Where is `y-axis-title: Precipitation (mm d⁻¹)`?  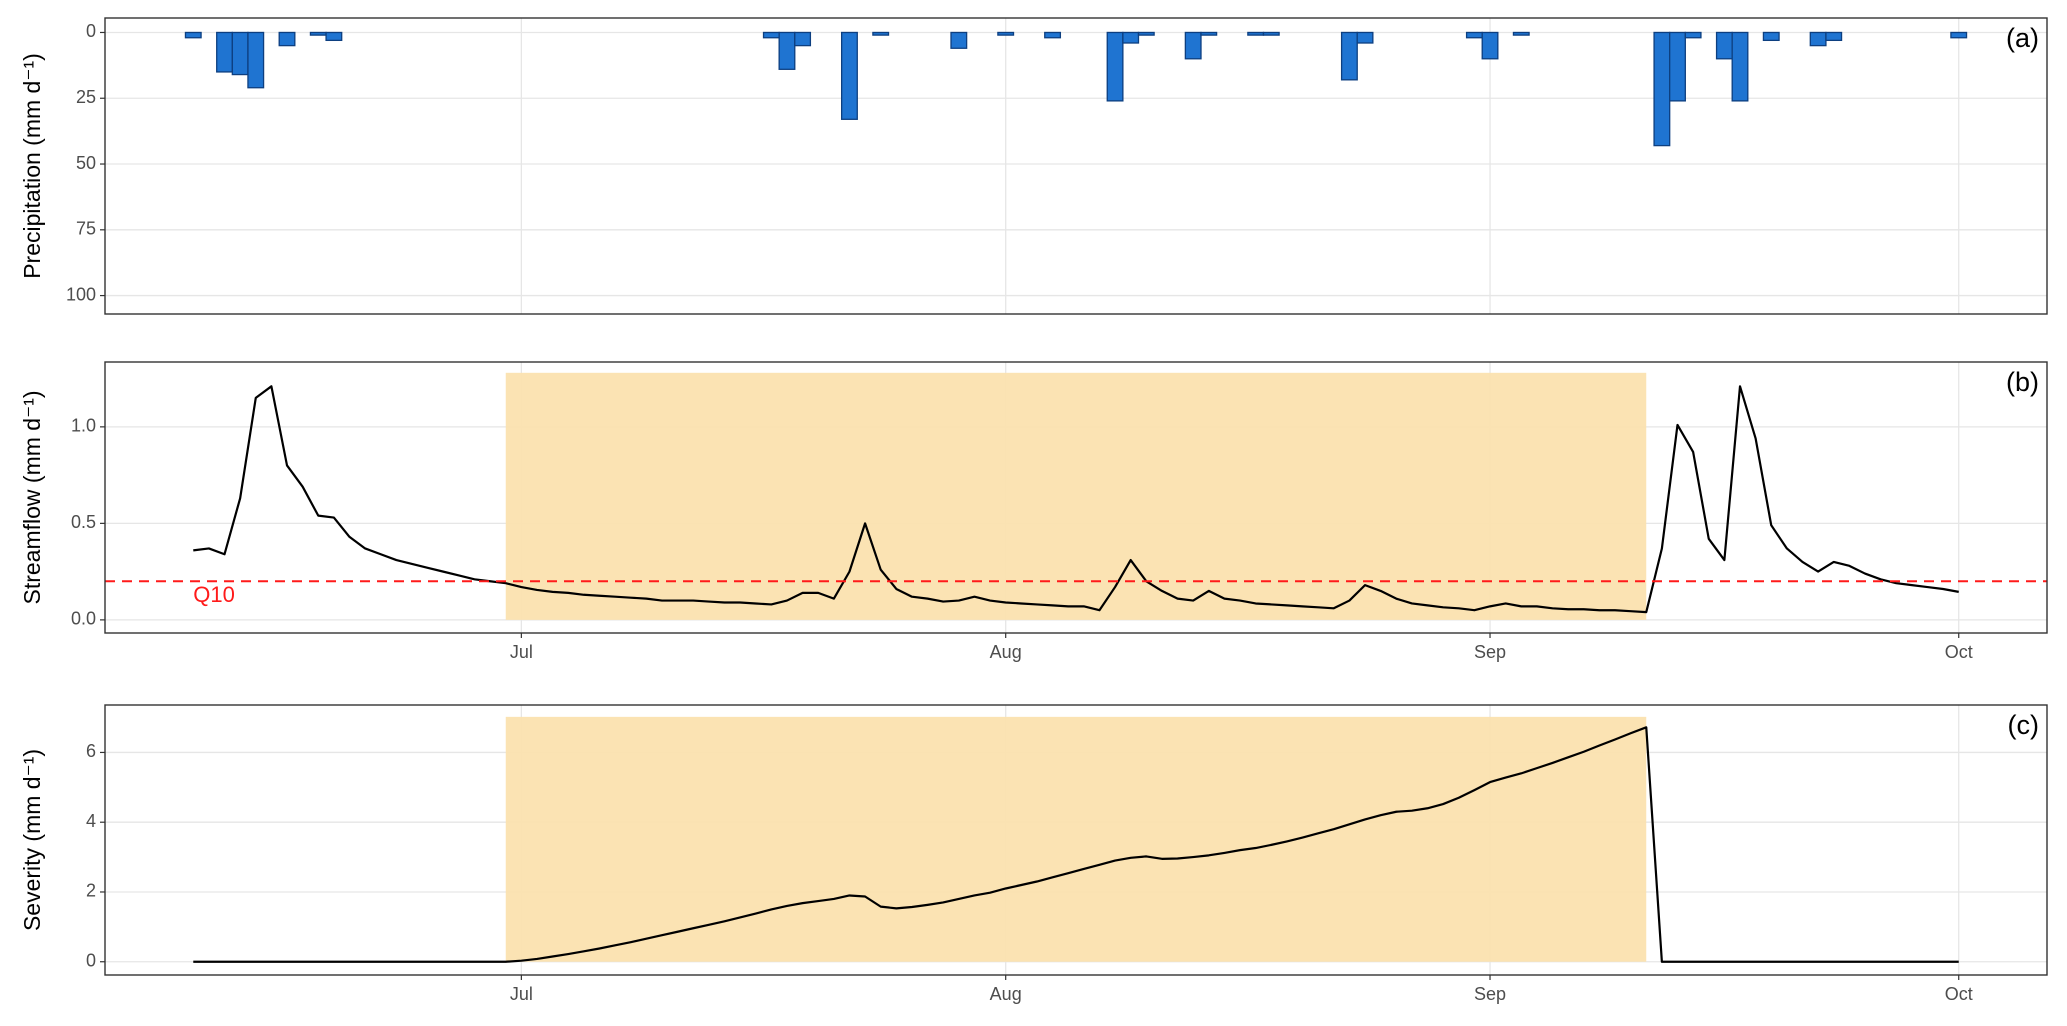 y-axis-title: Precipitation (mm d⁻¹) is located at coordinates (32, 166).